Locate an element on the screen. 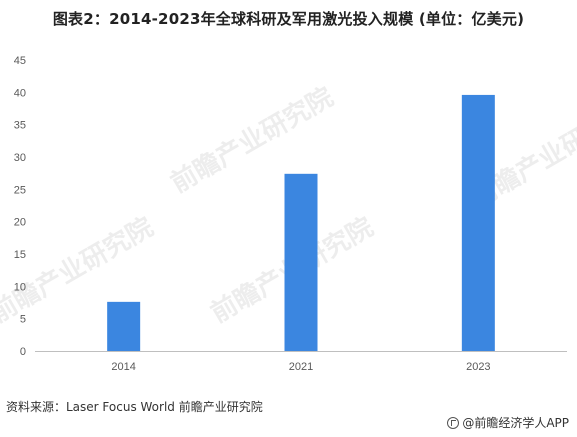  y-tick-label: 35 is located at coordinates (20, 126).